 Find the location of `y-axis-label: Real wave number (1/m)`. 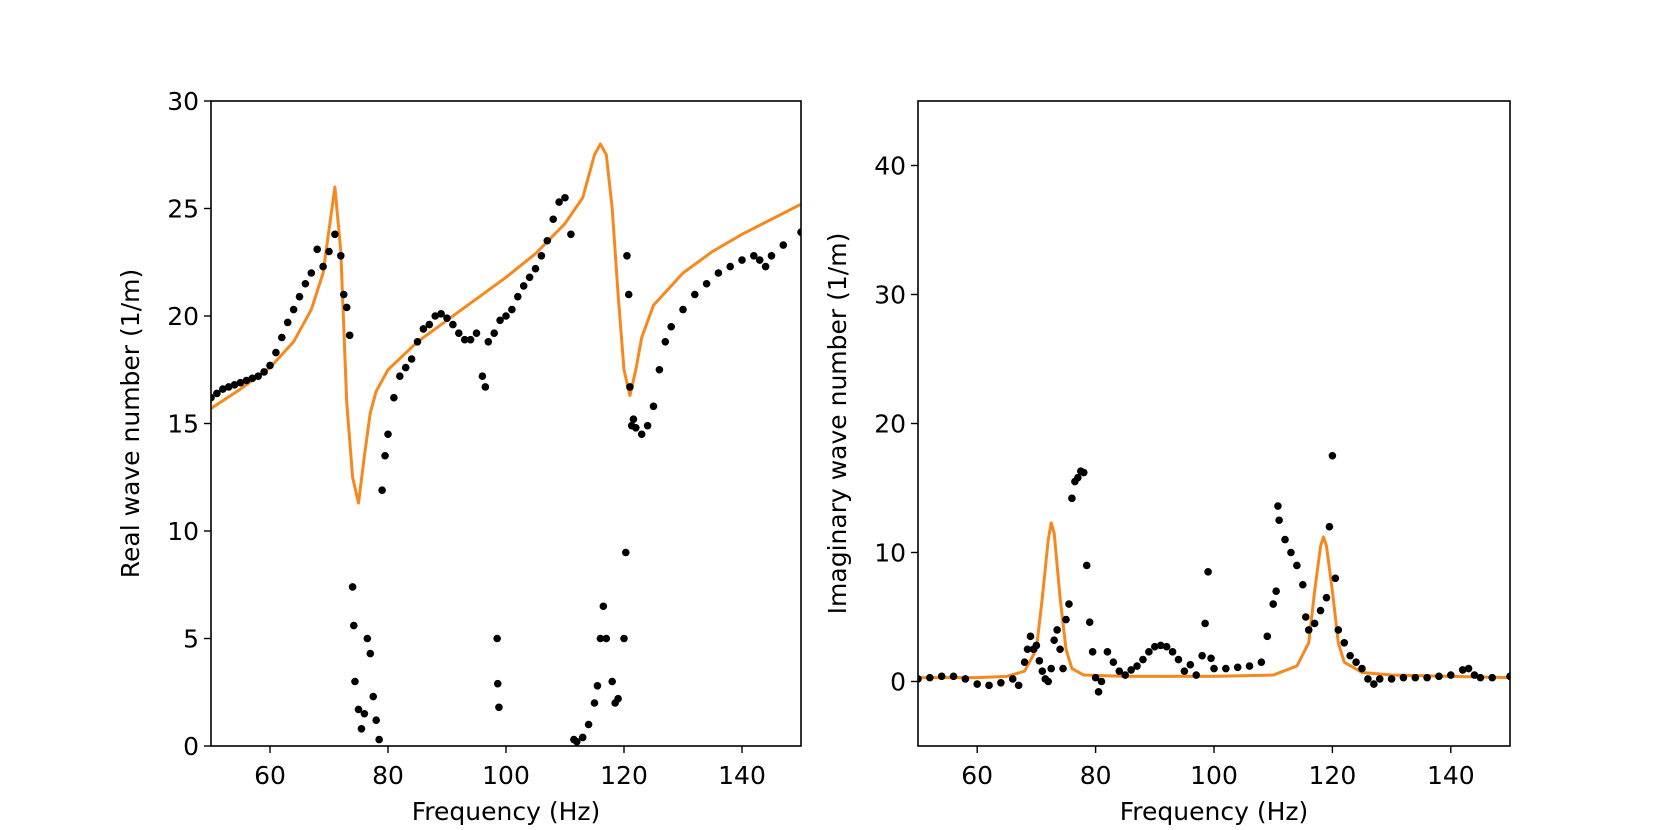

y-axis-label: Real wave number (1/m) is located at coordinates (130, 423).